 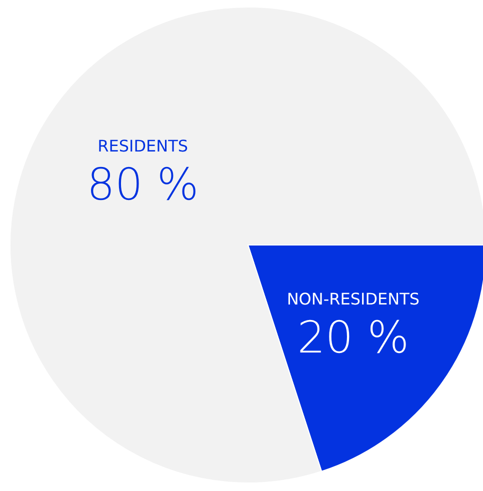 What do you see at coordinates (142, 185) in the screenshot?
I see `data-label: 80 %` at bounding box center [142, 185].